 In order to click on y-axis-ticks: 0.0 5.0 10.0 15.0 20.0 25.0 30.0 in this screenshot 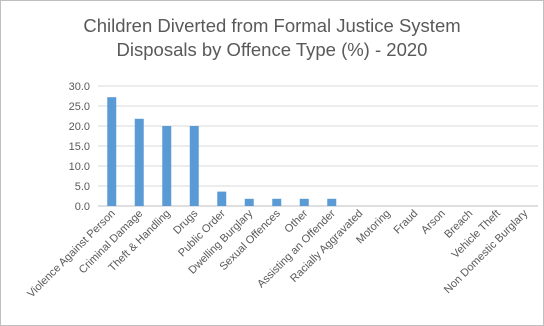, I will do `click(79, 147)`.